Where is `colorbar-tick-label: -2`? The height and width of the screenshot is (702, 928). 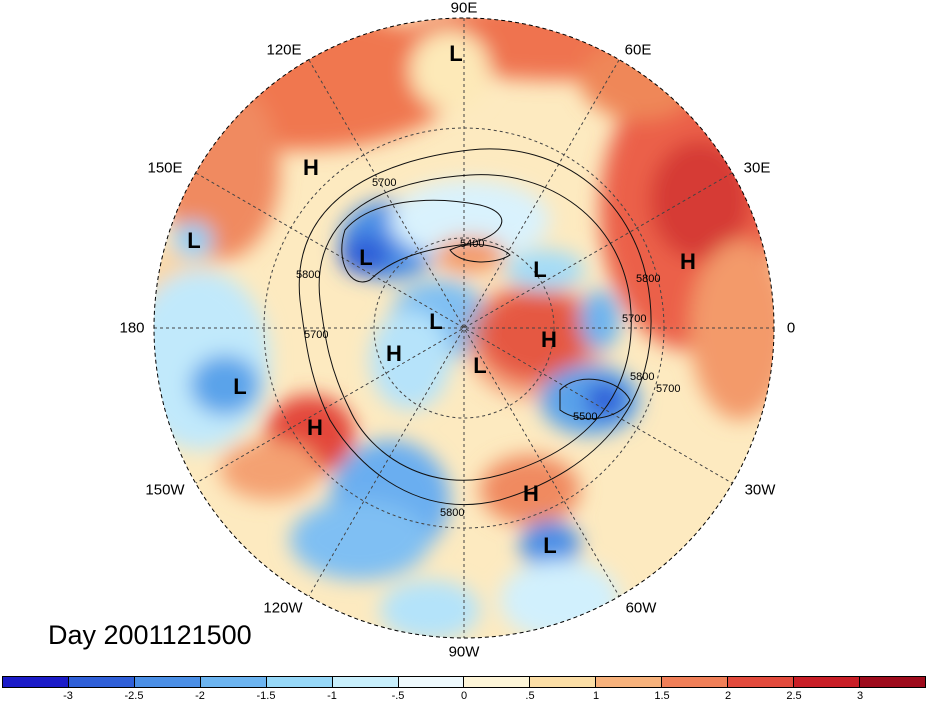
colorbar-tick-label: -2 is located at coordinates (200, 696).